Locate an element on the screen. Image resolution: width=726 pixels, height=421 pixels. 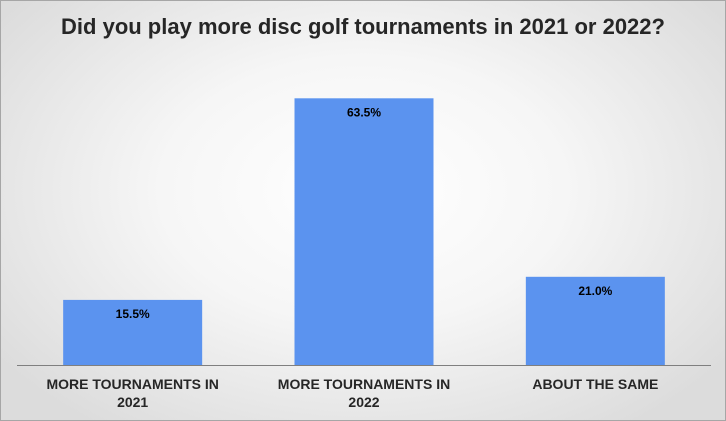
category-label-2-line-1: MORE TOURNAMENTS IN is located at coordinates (364, 384).